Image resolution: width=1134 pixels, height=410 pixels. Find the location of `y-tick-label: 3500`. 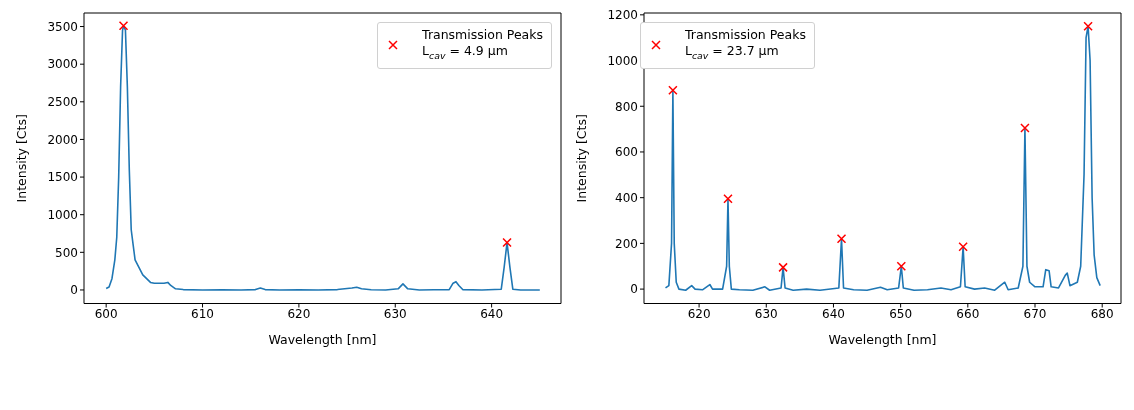

y-tick-label: 3500 is located at coordinates (62, 26).